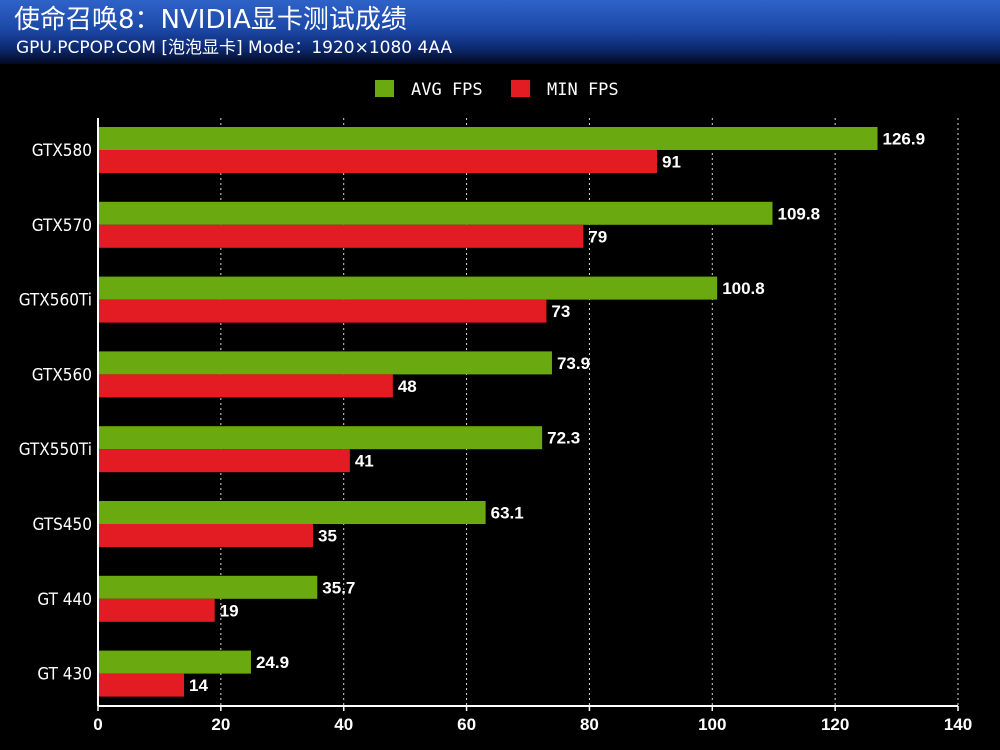 The height and width of the screenshot is (750, 1000). What do you see at coordinates (466, 724) in the screenshot?
I see `x-tick-label: 60` at bounding box center [466, 724].